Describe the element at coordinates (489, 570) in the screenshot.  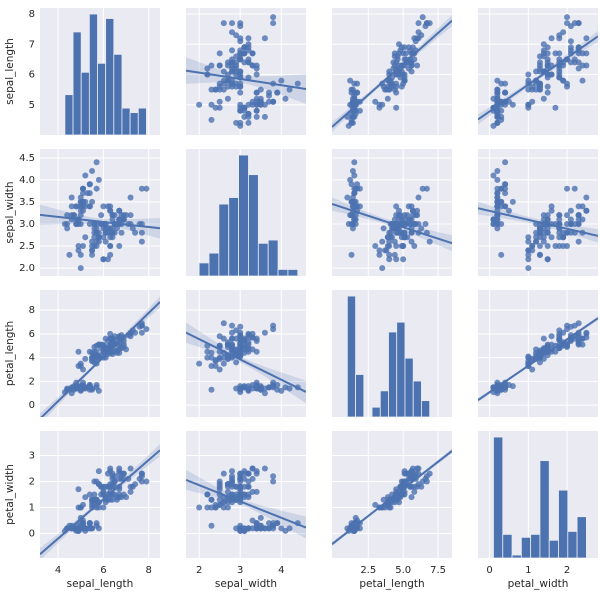
I see `x-tick-label: 0` at that location.